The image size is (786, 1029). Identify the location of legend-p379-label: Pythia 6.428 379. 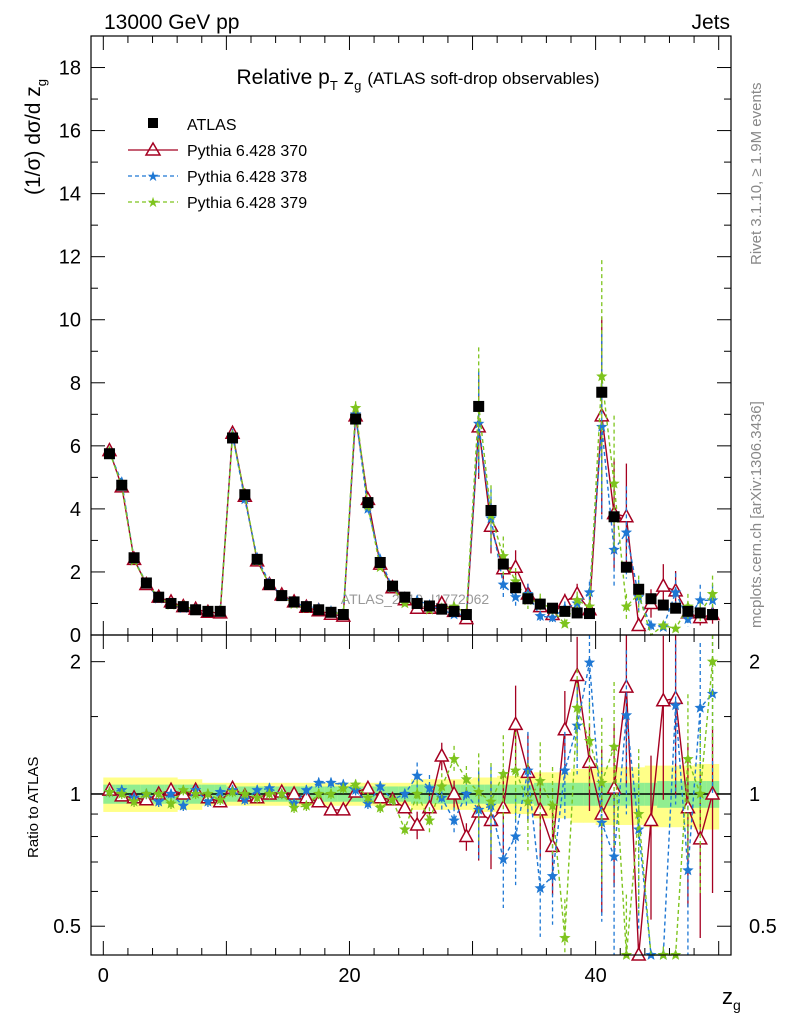
(247, 203).